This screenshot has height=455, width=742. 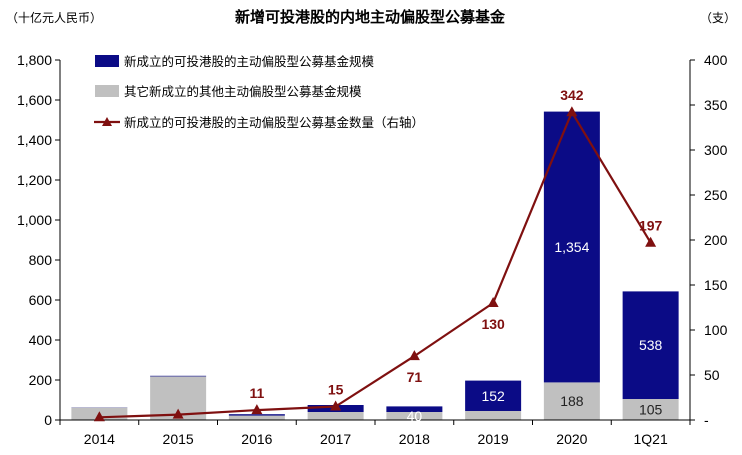 What do you see at coordinates (54, 17) in the screenshot?
I see `left-axis-unit: （十亿元人民币）` at bounding box center [54, 17].